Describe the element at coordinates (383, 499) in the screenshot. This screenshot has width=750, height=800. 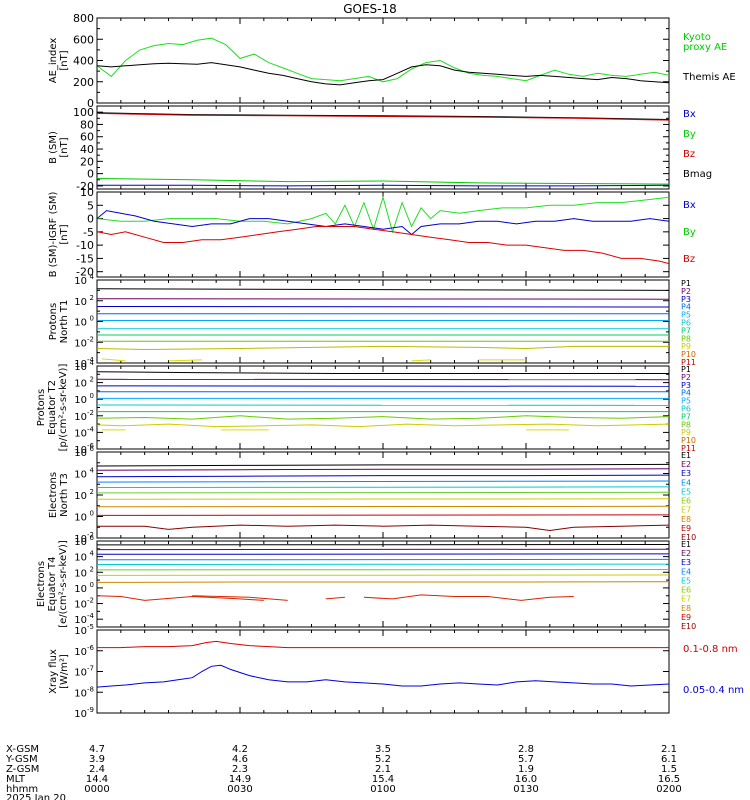
I see `series-line-e7` at that location.